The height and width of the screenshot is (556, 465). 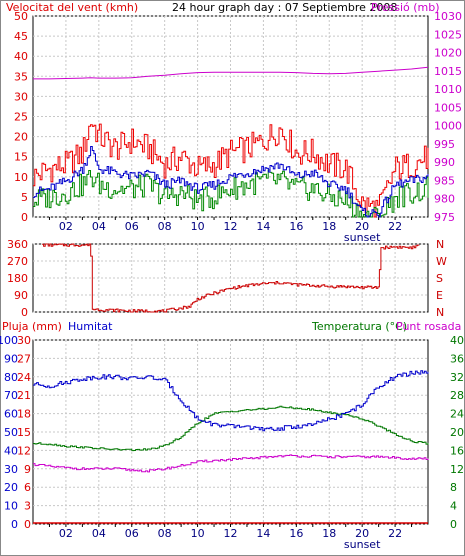 I want to click on wind-average-series, so click(x=231, y=182).